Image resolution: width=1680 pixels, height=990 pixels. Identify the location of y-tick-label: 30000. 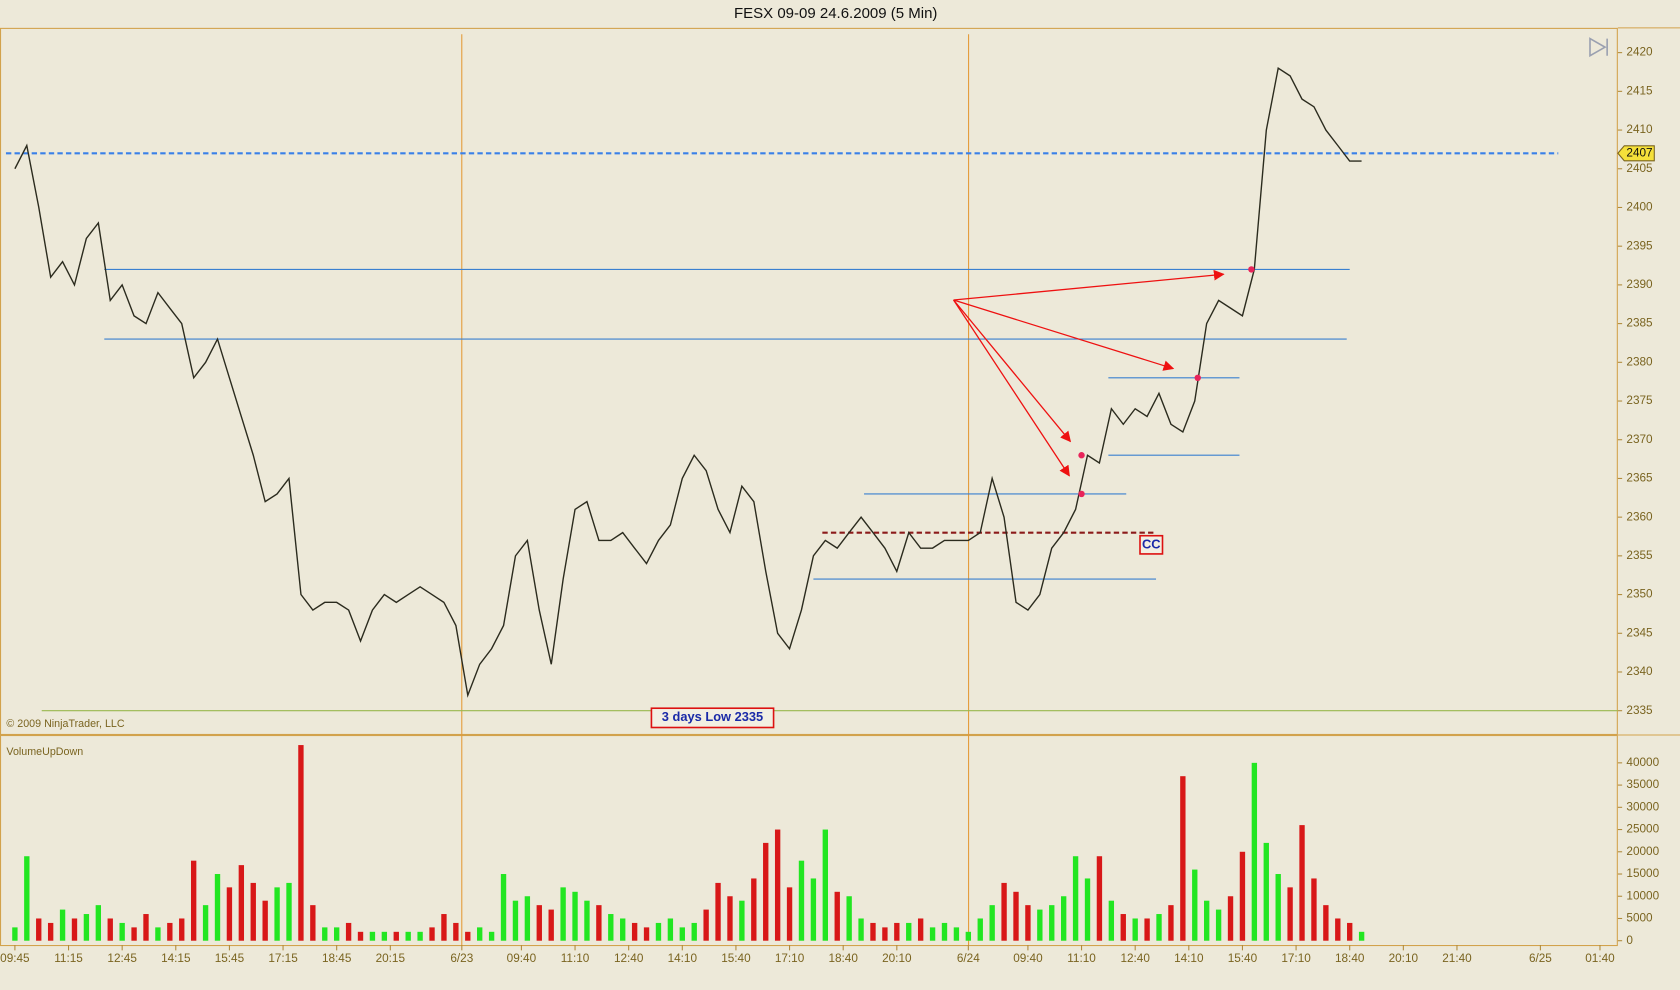
(1642, 806).